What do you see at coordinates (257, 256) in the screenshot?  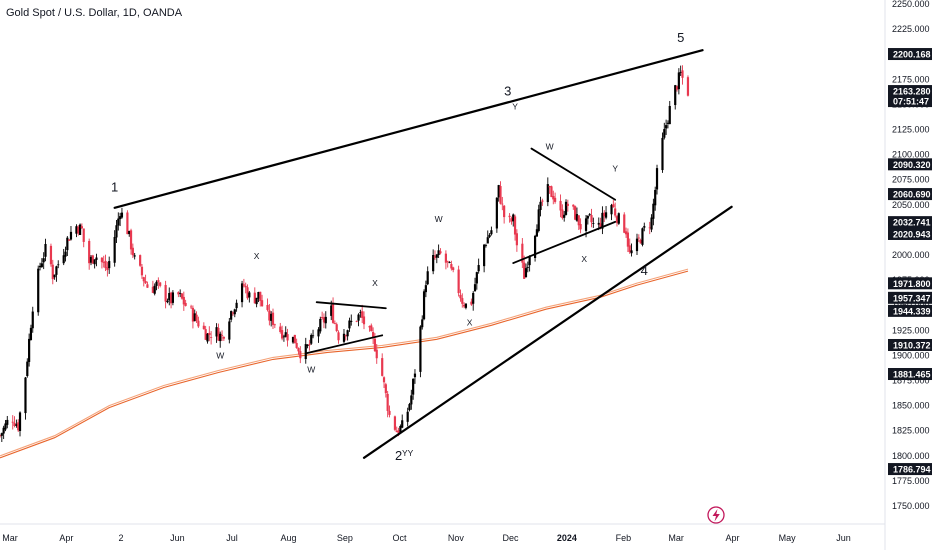 I see `wave-label: X` at bounding box center [257, 256].